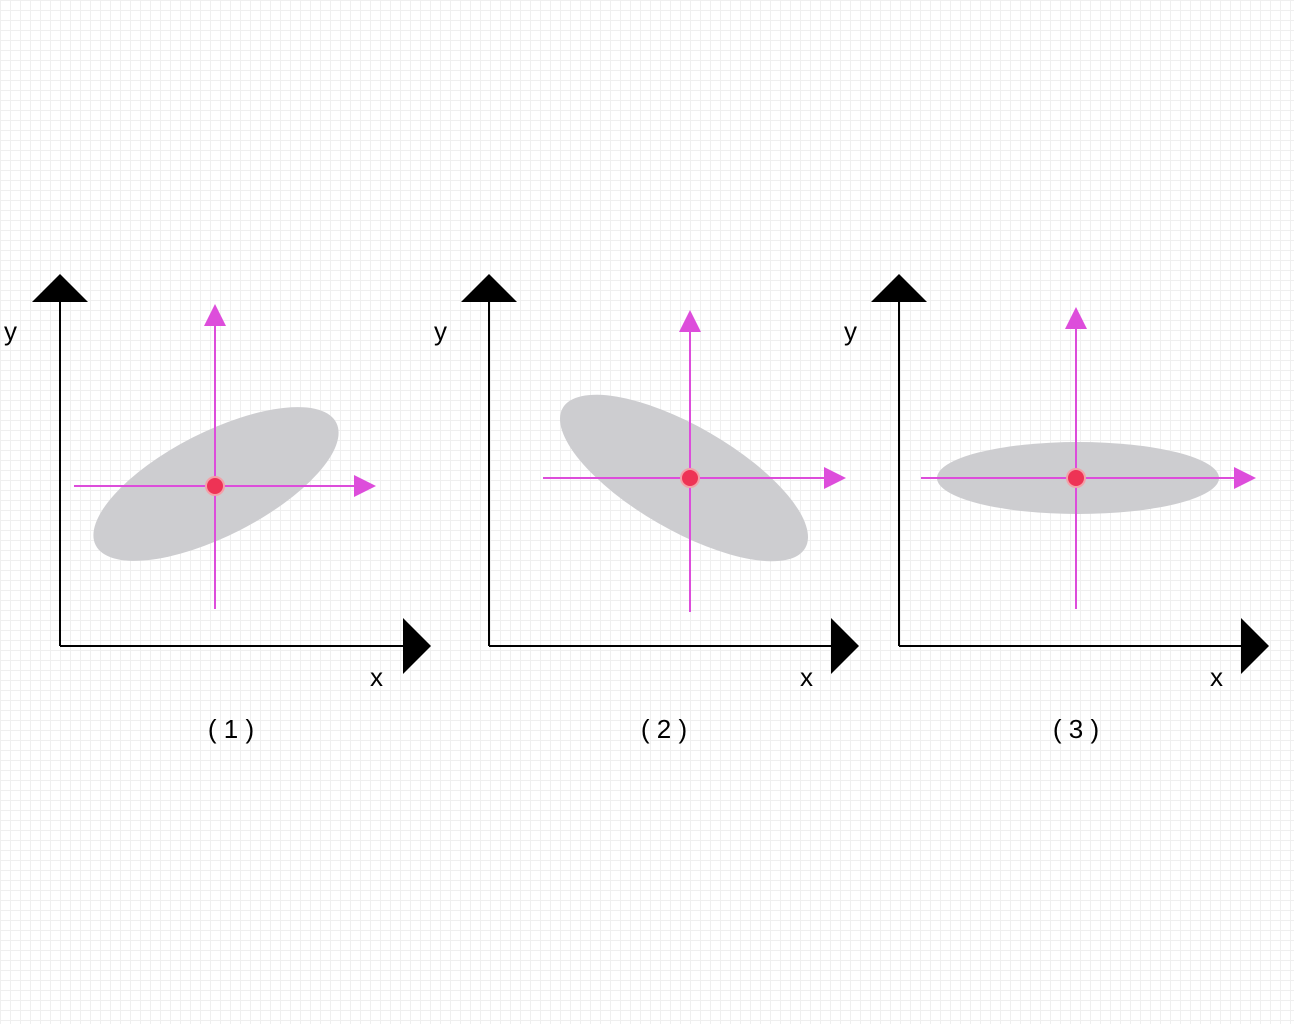 The height and width of the screenshot is (1024, 1294). Describe the element at coordinates (664, 729) in the screenshot. I see `panel-caption: ( 2 )` at that location.